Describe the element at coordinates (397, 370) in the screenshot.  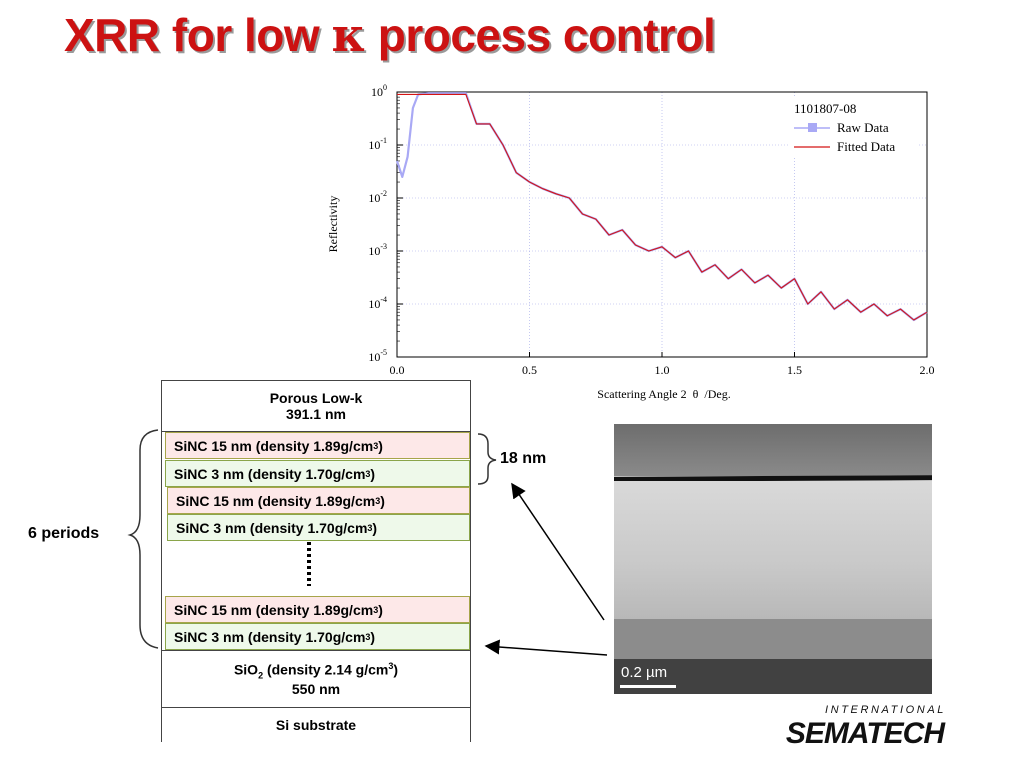
I see `x-tick-label: 0.0` at that location.